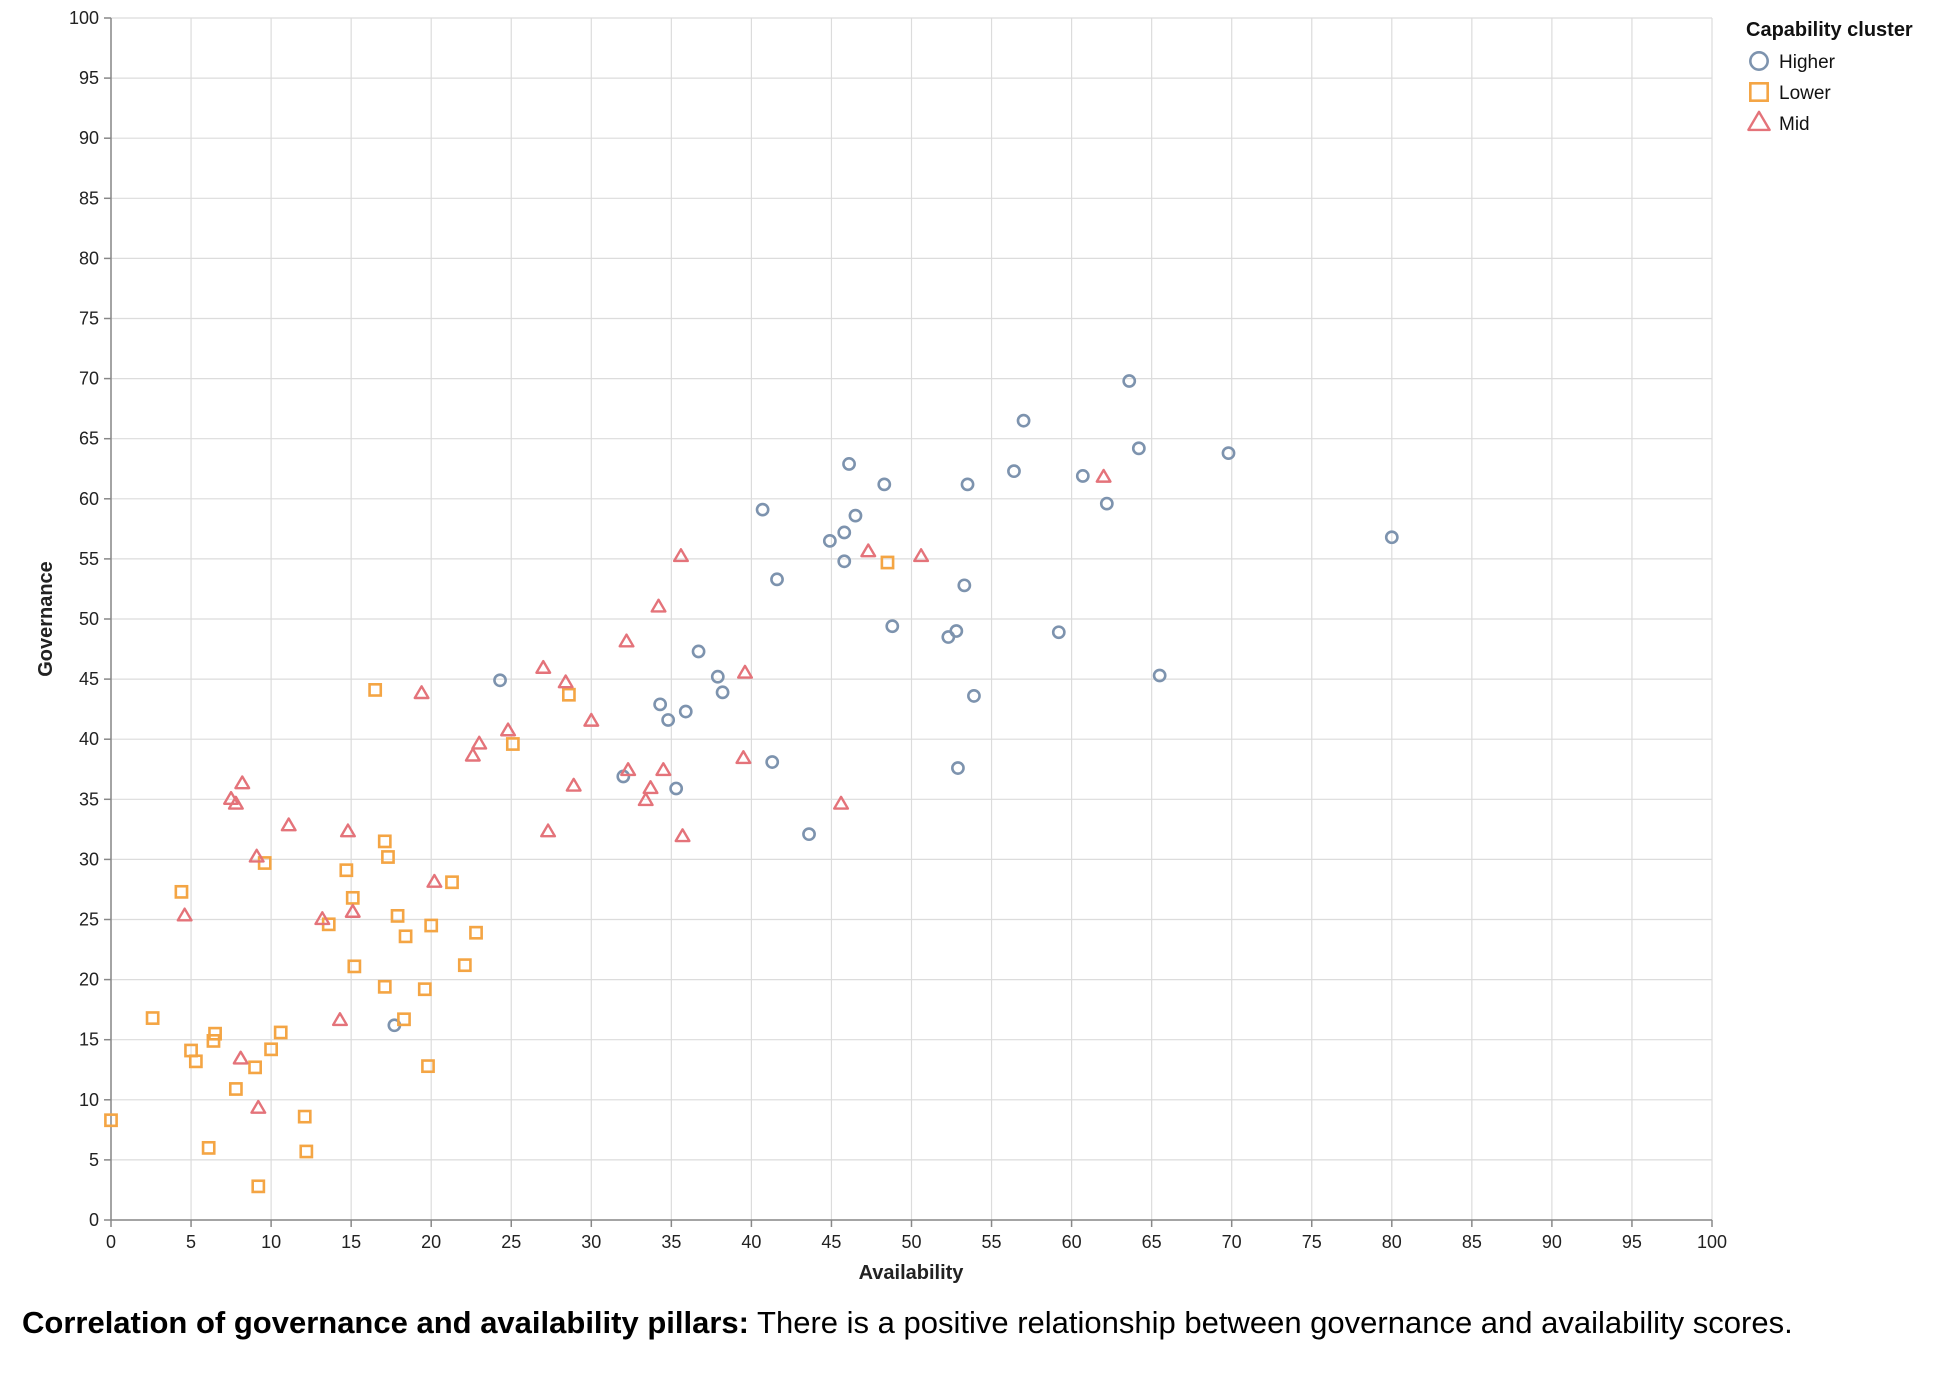 This screenshot has height=1398, width=1944. Describe the element at coordinates (1232, 1242) in the screenshot. I see `x-tick-label: 70` at that location.